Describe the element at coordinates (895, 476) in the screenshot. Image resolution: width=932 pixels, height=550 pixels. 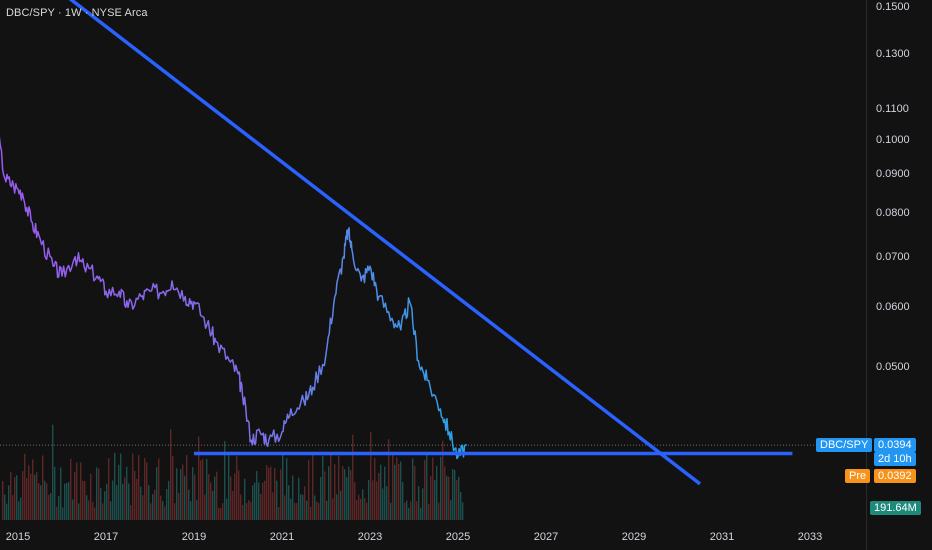
I see `pre-market-price-badge: 0.0392` at that location.